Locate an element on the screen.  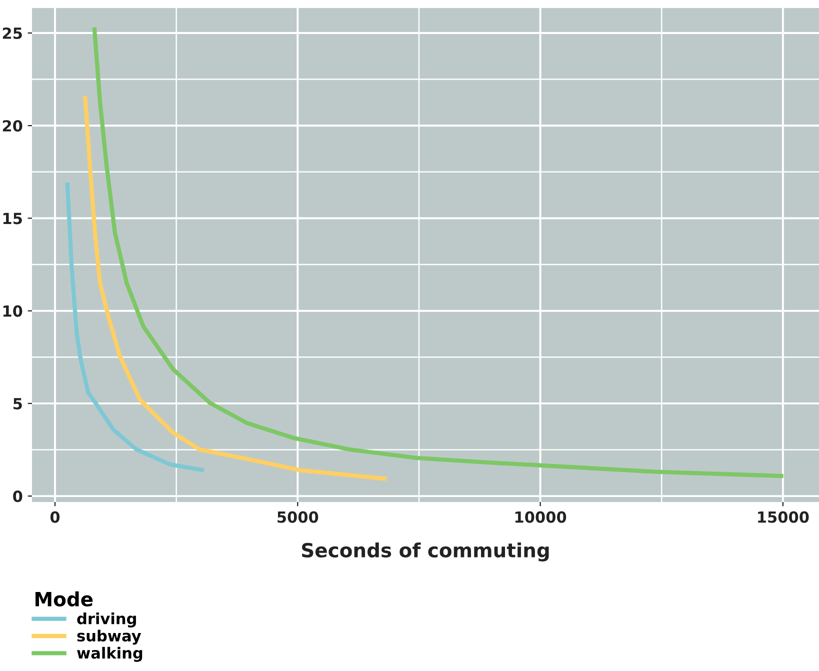
y-tick-label: 20 is located at coordinates (12, 126).